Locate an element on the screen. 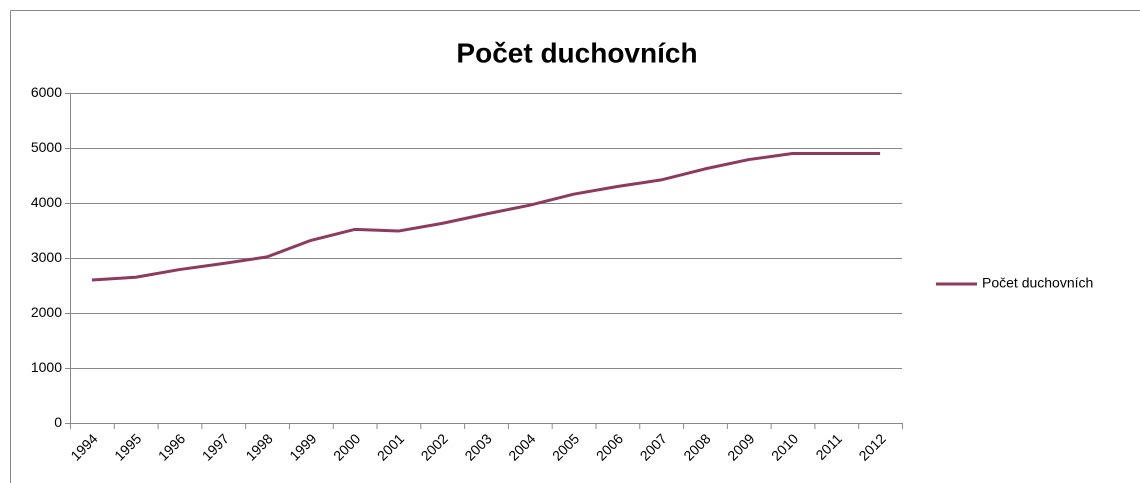 This screenshot has height=483, width=1140. legend-label: Počet duchovních is located at coordinates (1037, 283).